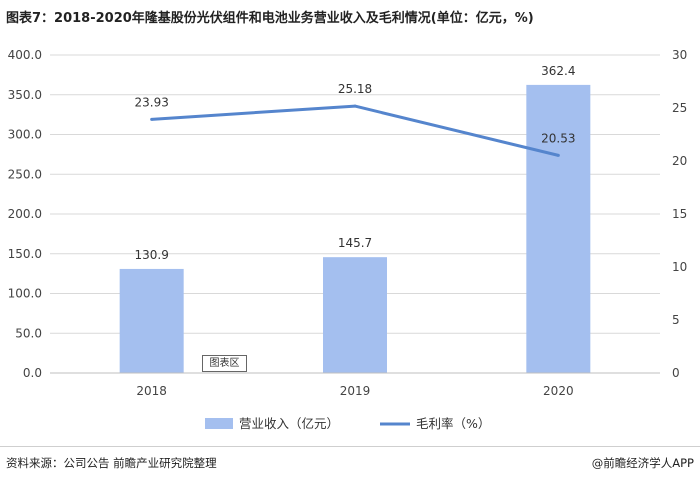 The width and height of the screenshot is (700, 481). What do you see at coordinates (219, 423) in the screenshot?
I see `legend-swatch-revenue` at bounding box center [219, 423].